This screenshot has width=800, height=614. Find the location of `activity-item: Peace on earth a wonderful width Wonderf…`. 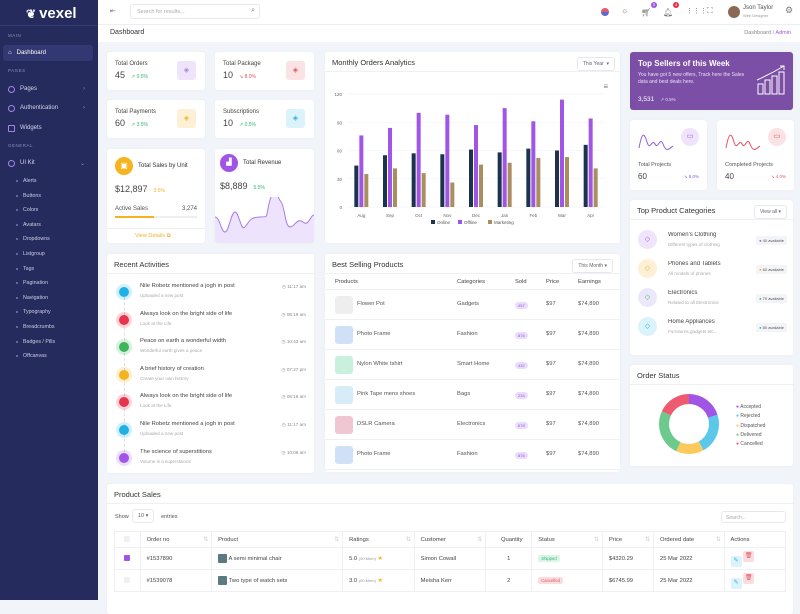

activity-item: Peace on earth a wonderful width Wonderf… is located at coordinates (210, 350).